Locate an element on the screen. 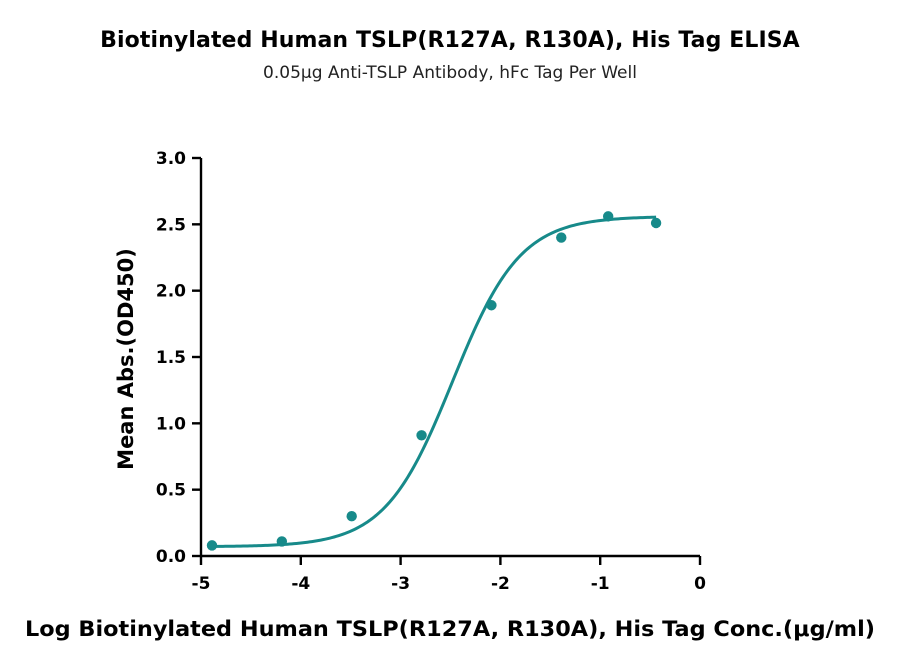 This screenshot has width=900, height=667. y-tick-label: 2.0 is located at coordinates (171, 292).